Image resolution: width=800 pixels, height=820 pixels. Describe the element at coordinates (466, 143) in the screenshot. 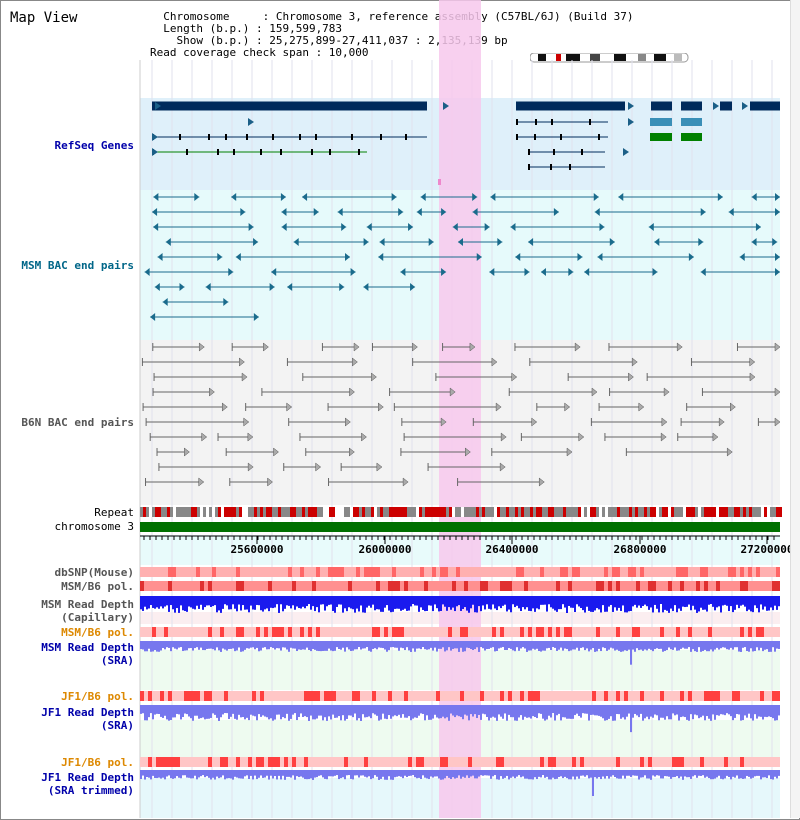

I see `refseq-gene-features` at that location.